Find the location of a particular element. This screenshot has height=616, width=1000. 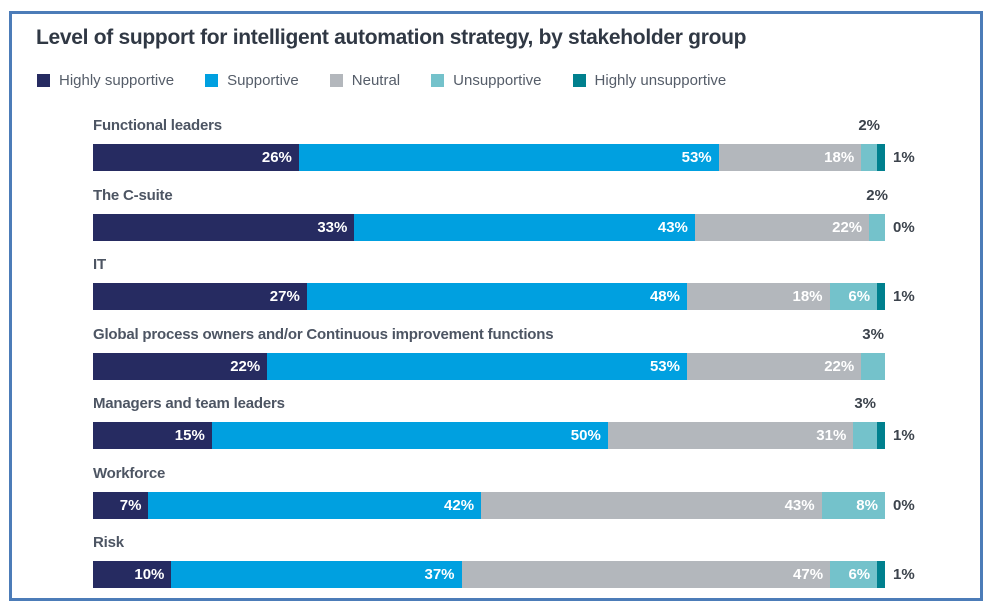

bar-segment-highly-supportive: 33% is located at coordinates (224, 227).